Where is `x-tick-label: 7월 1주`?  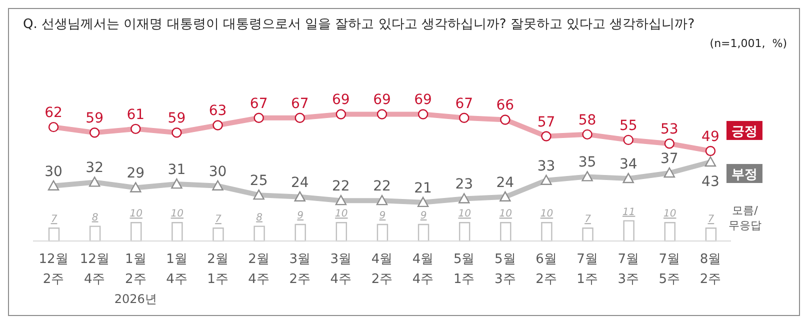 x-tick-label: 7월 1주 is located at coordinates (587, 269).